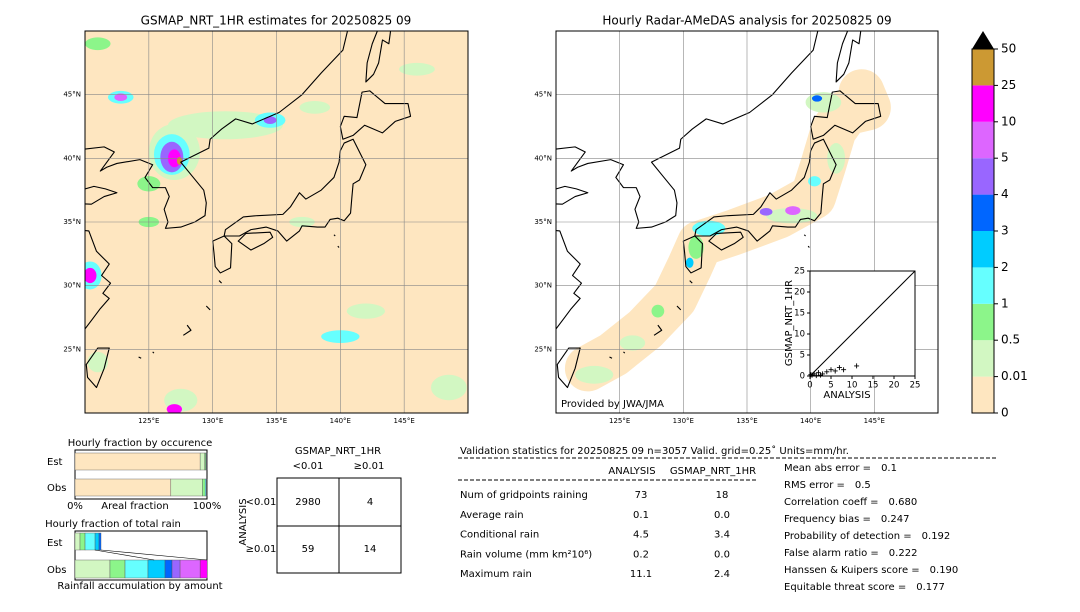 This screenshot has width=1080, height=612. Describe the element at coordinates (1008, 49) in the screenshot. I see `colorbar-label: 50` at that location.